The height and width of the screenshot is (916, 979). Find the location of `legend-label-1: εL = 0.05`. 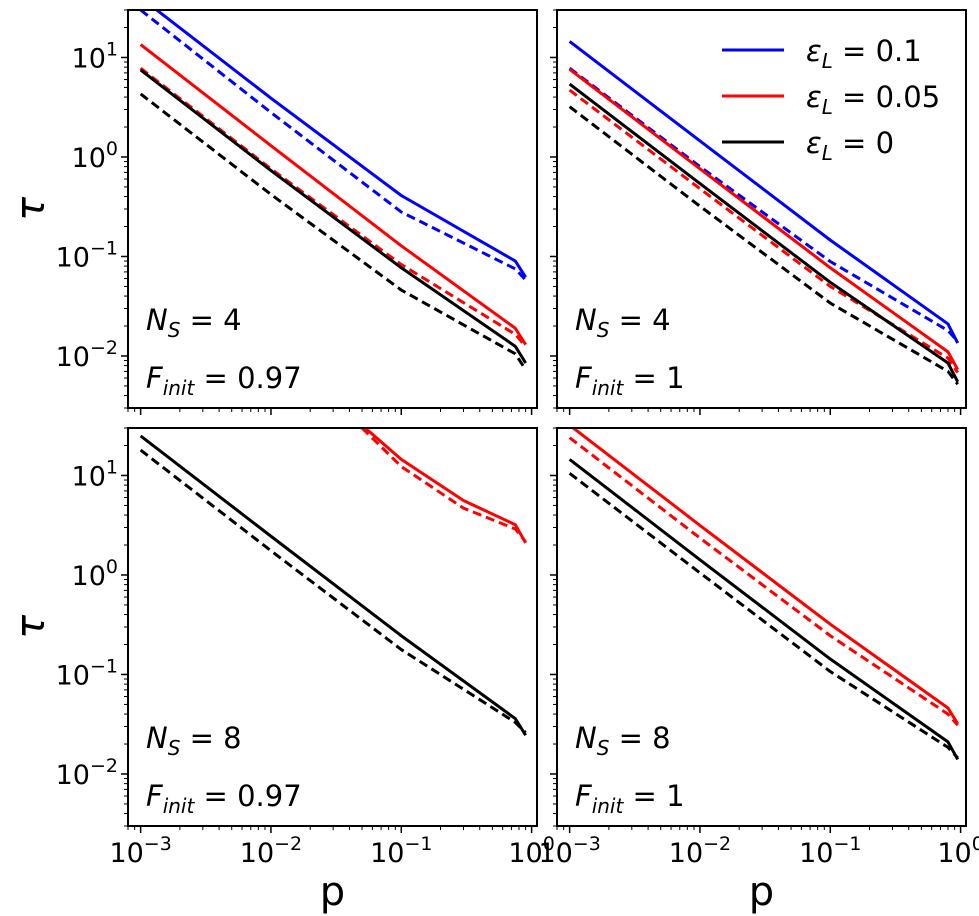

legend-label-1: εL = 0.05 is located at coordinates (873, 99).